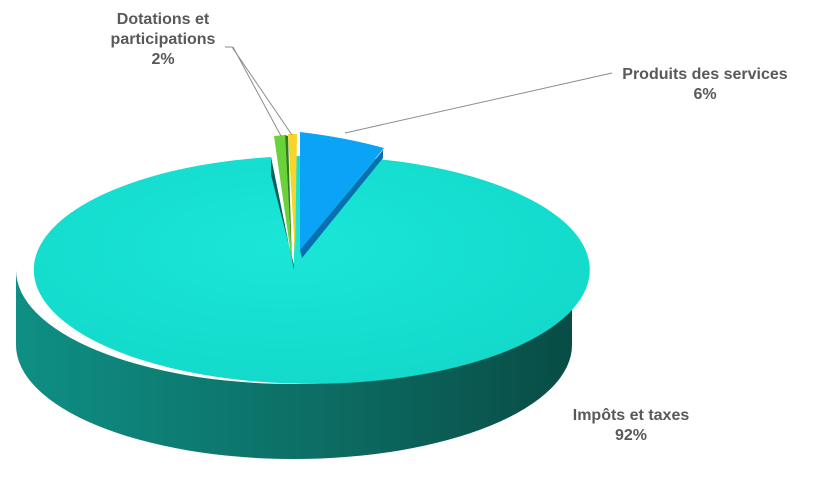 The height and width of the screenshot is (479, 813). Describe the element at coordinates (163, 59) in the screenshot. I see `label-dotations-pct: 2%` at that location.